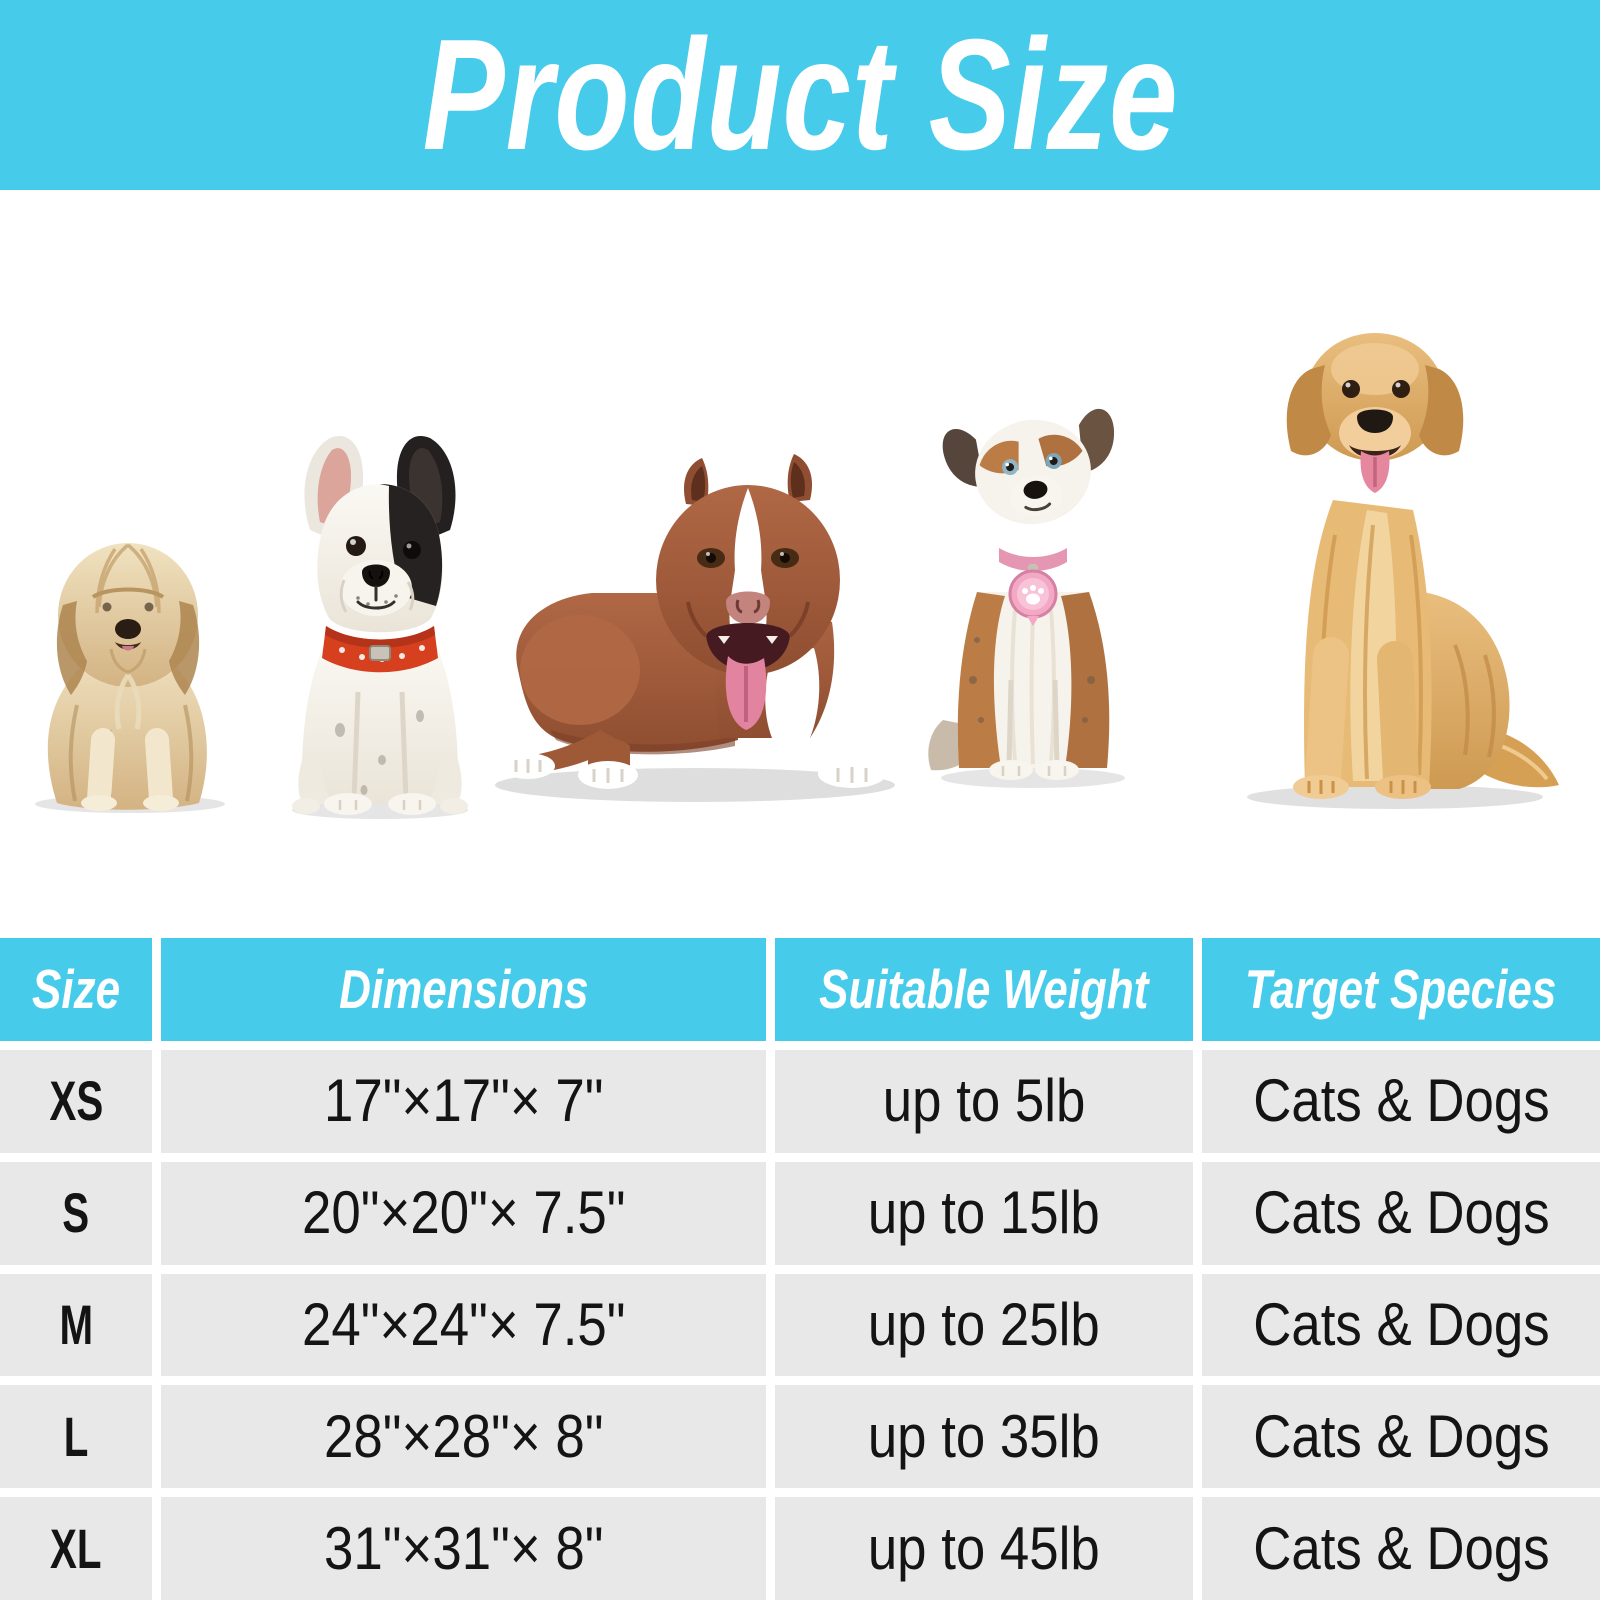  What do you see at coordinates (984, 1548) in the screenshot?
I see `cell-weight: up to 45lb` at bounding box center [984, 1548].